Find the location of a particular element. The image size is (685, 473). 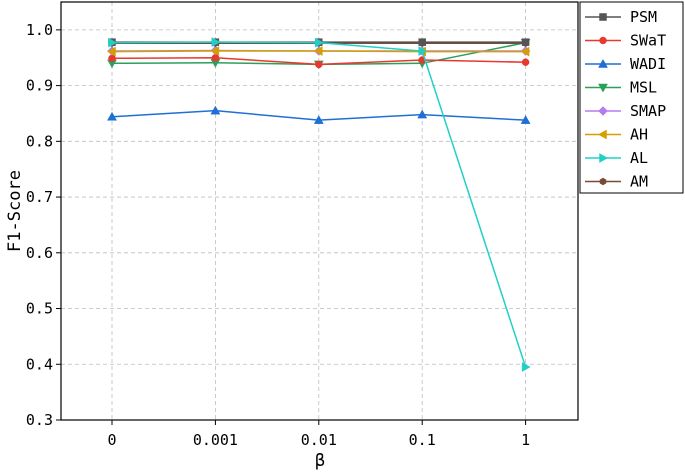

x-axis: 0 0.001 0.01 0.1 1 is located at coordinates (318, 434).